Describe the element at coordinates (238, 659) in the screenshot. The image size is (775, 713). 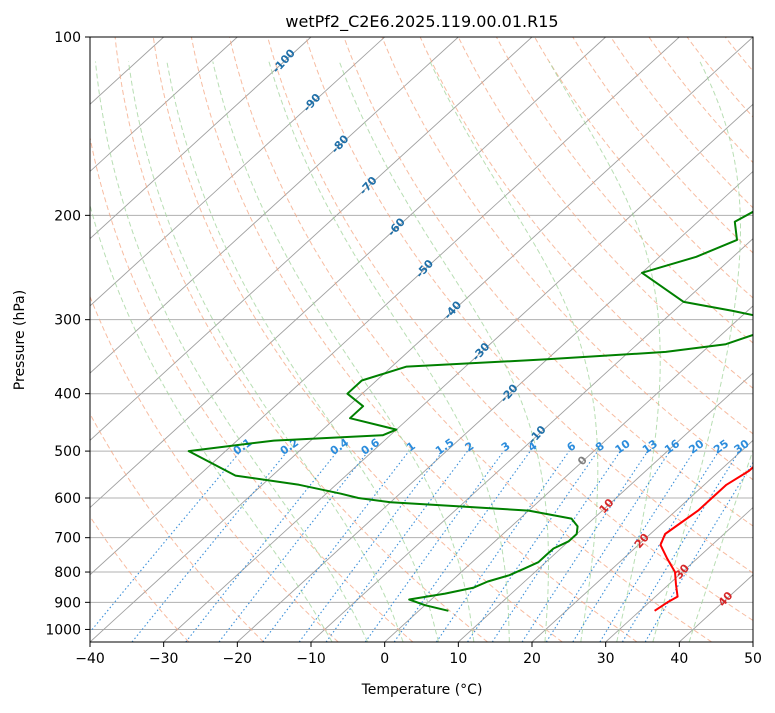
I see `x-tick-label: −20` at that location.